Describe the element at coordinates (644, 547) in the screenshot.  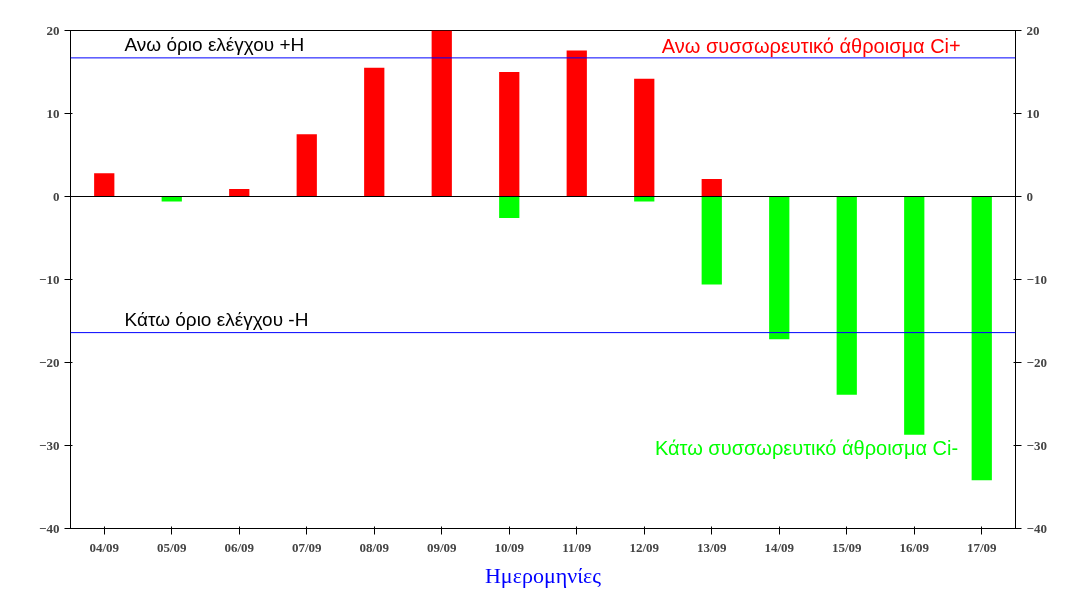
I see `x-tick-label: 12/09` at that location.